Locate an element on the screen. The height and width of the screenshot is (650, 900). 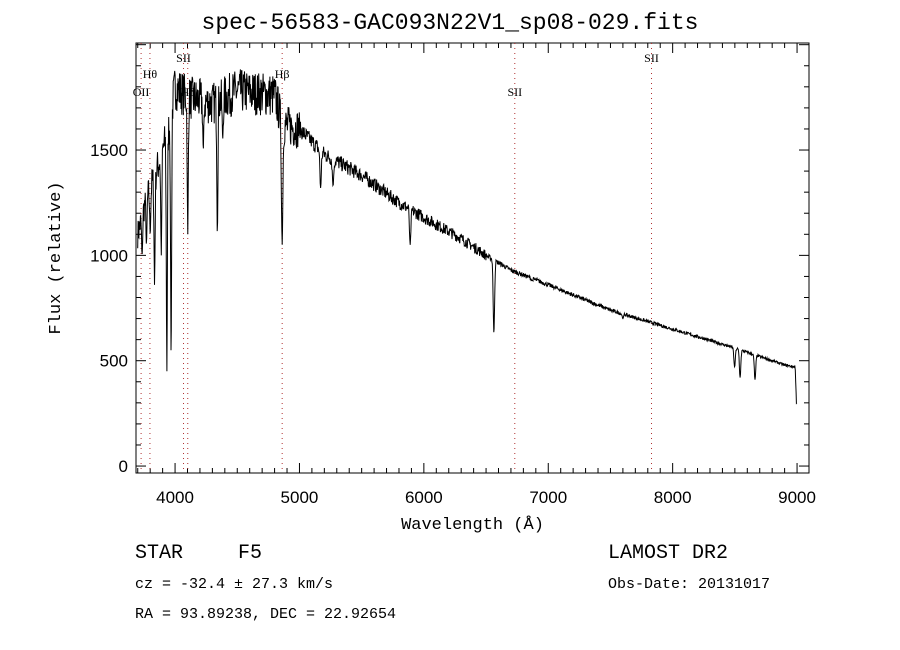
x-tick-label: 8000 is located at coordinates (673, 497).